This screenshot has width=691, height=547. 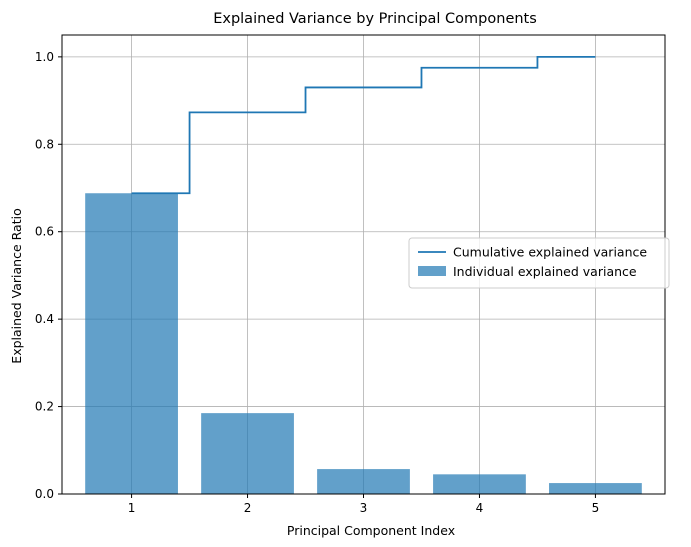 What do you see at coordinates (248, 508) in the screenshot?
I see `x-tick-label: 2` at bounding box center [248, 508].